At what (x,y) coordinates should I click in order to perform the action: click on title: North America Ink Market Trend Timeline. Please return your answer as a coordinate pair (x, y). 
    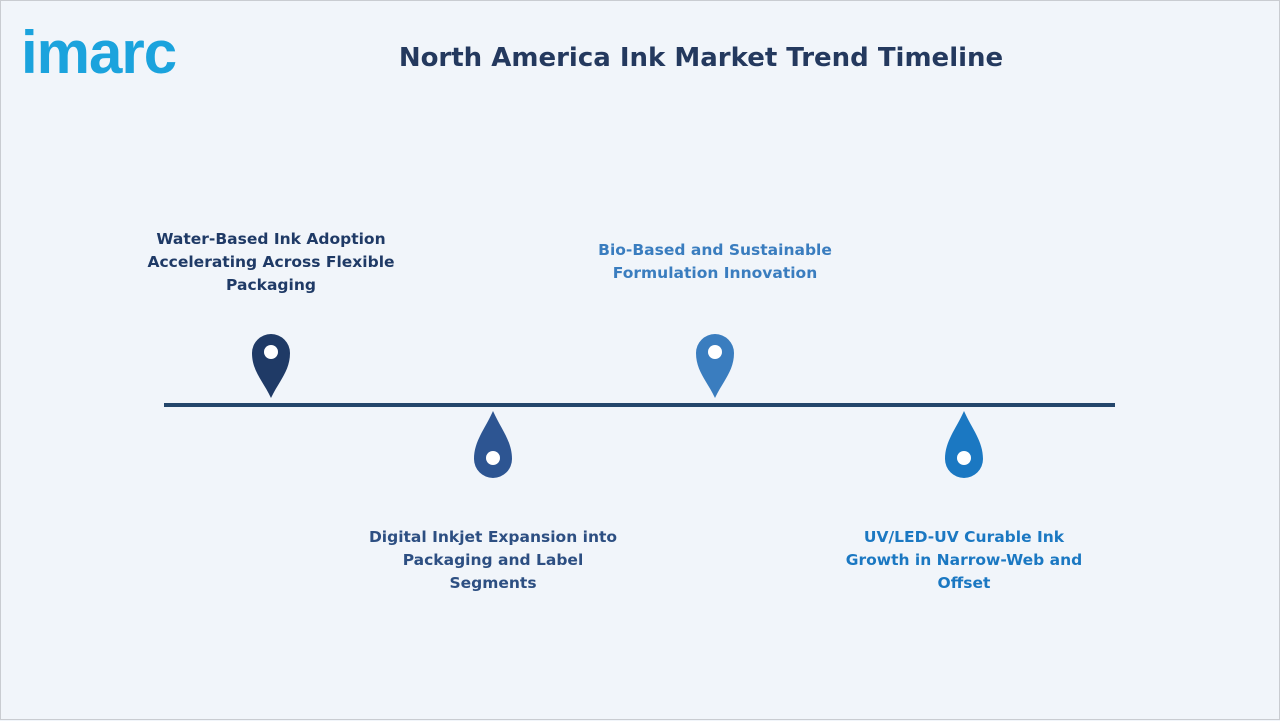
    Looking at the image, I should click on (701, 58).